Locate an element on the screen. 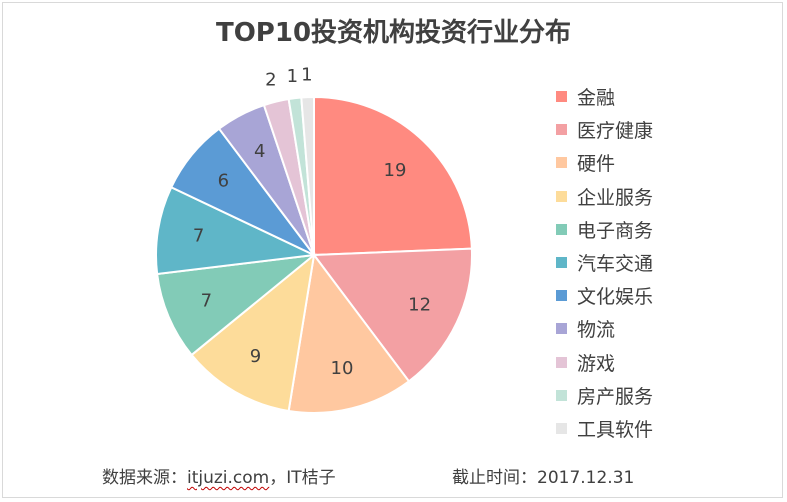 This screenshot has height=502, width=787. legend-label: 汽车交通 is located at coordinates (615, 264).